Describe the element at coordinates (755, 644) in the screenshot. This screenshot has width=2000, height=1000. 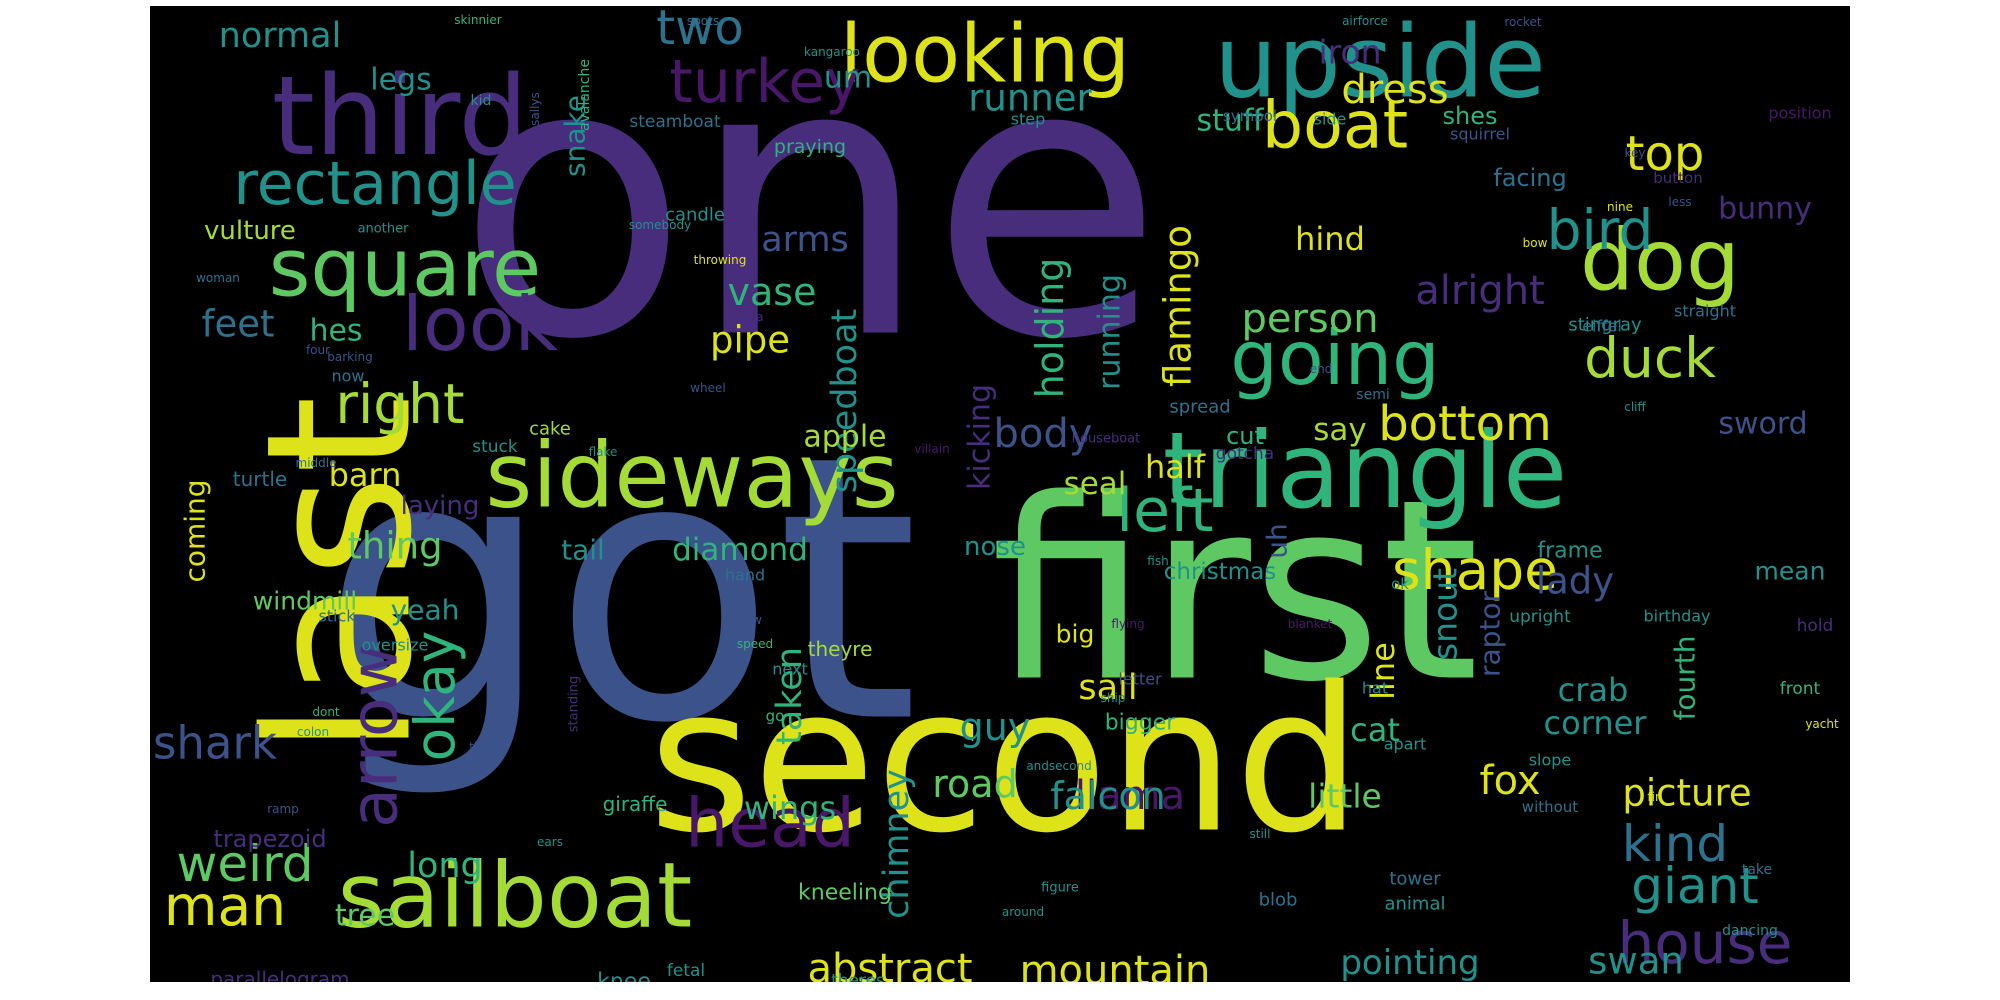
I see `cloud-word-speed: speed` at that location.